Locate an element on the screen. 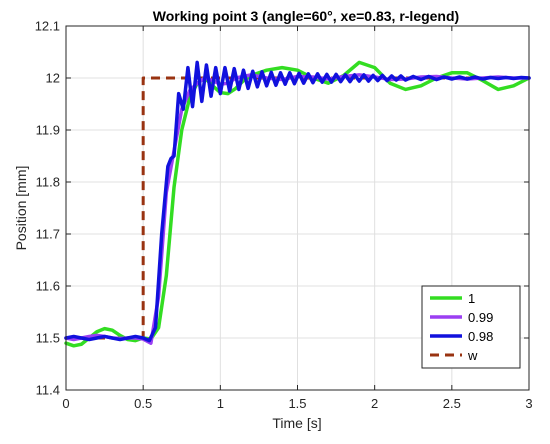 The height and width of the screenshot is (444, 550). y-tick-label: 12.1 is located at coordinates (47, 26).